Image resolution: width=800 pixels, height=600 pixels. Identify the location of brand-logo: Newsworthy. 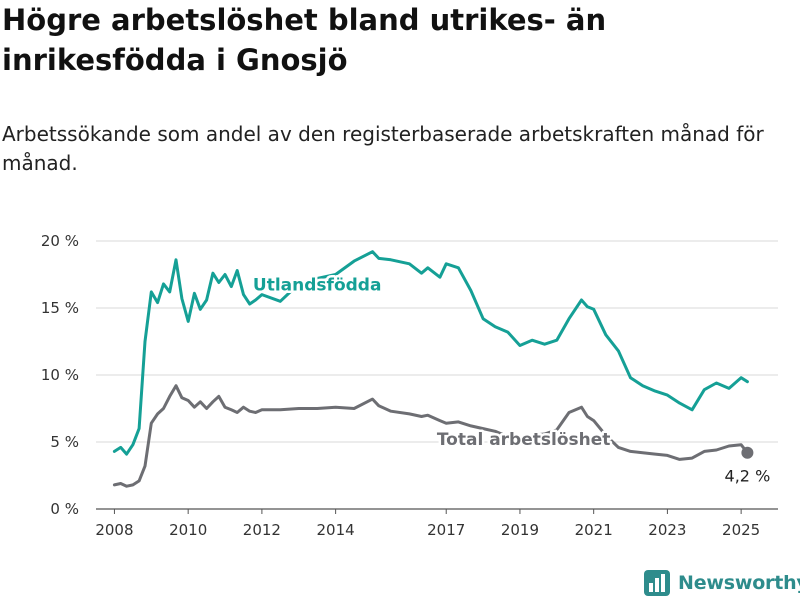
(722, 583).